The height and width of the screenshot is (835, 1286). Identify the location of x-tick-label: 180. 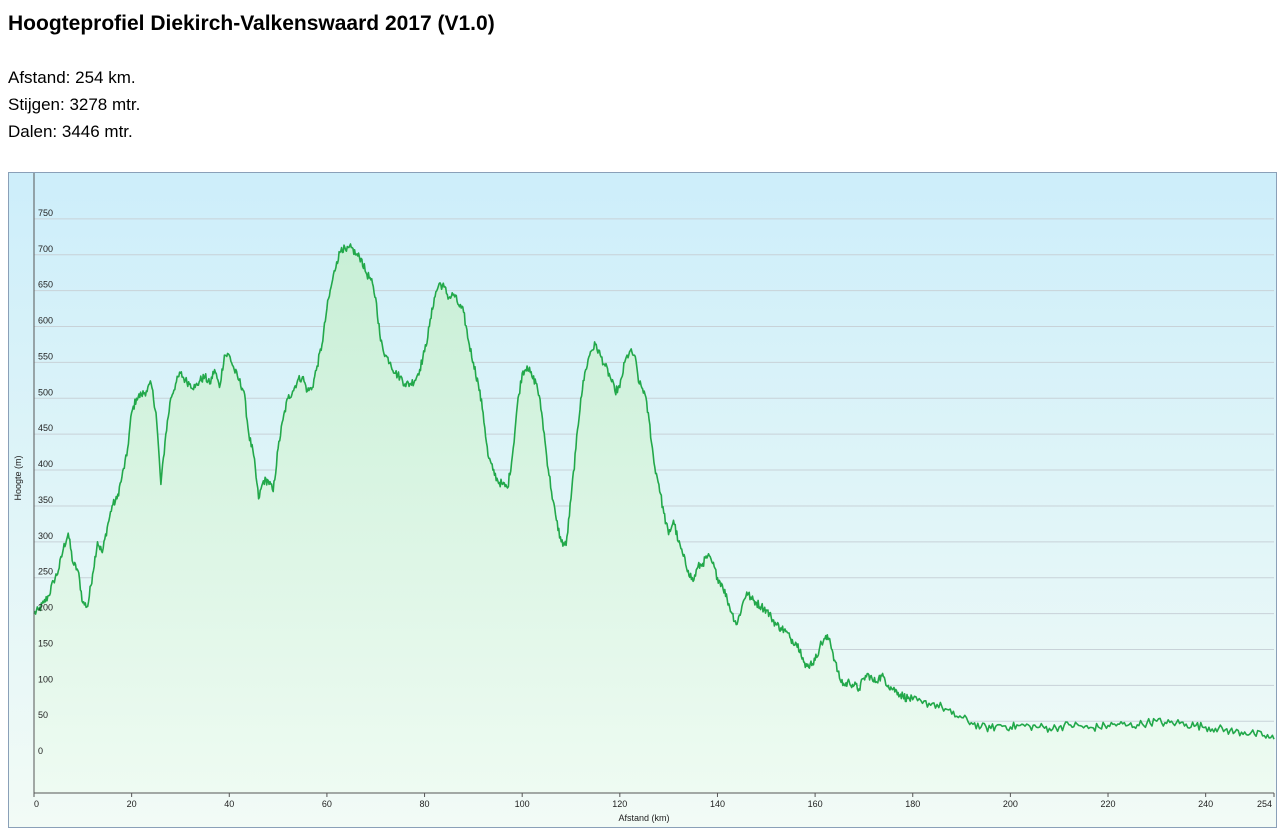
(912, 804).